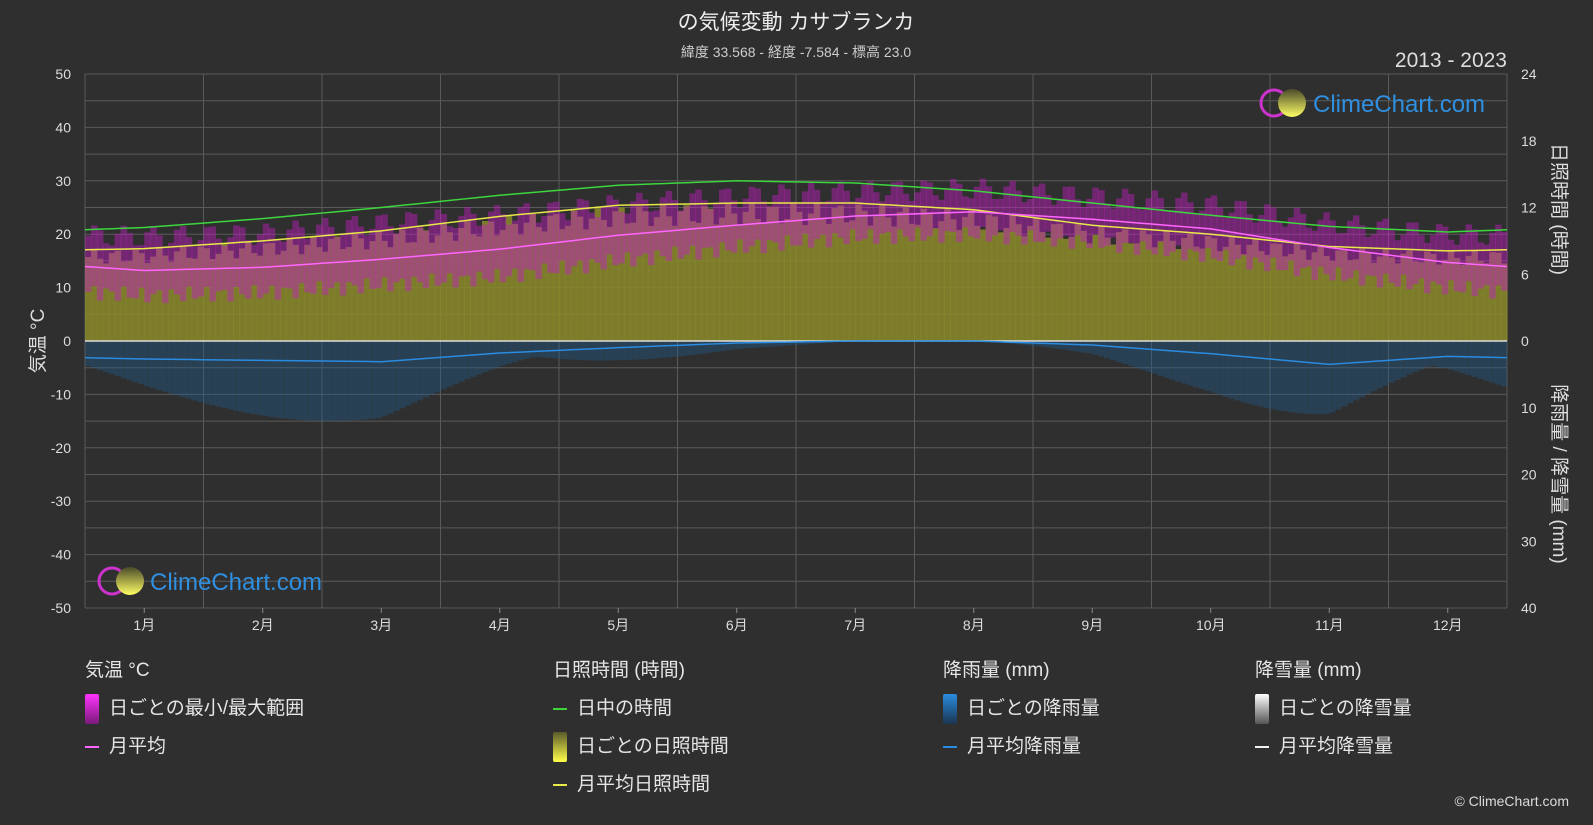 This screenshot has width=1593, height=825. What do you see at coordinates (61, 448) in the screenshot?
I see `y-tick-label-left: -20` at bounding box center [61, 448].